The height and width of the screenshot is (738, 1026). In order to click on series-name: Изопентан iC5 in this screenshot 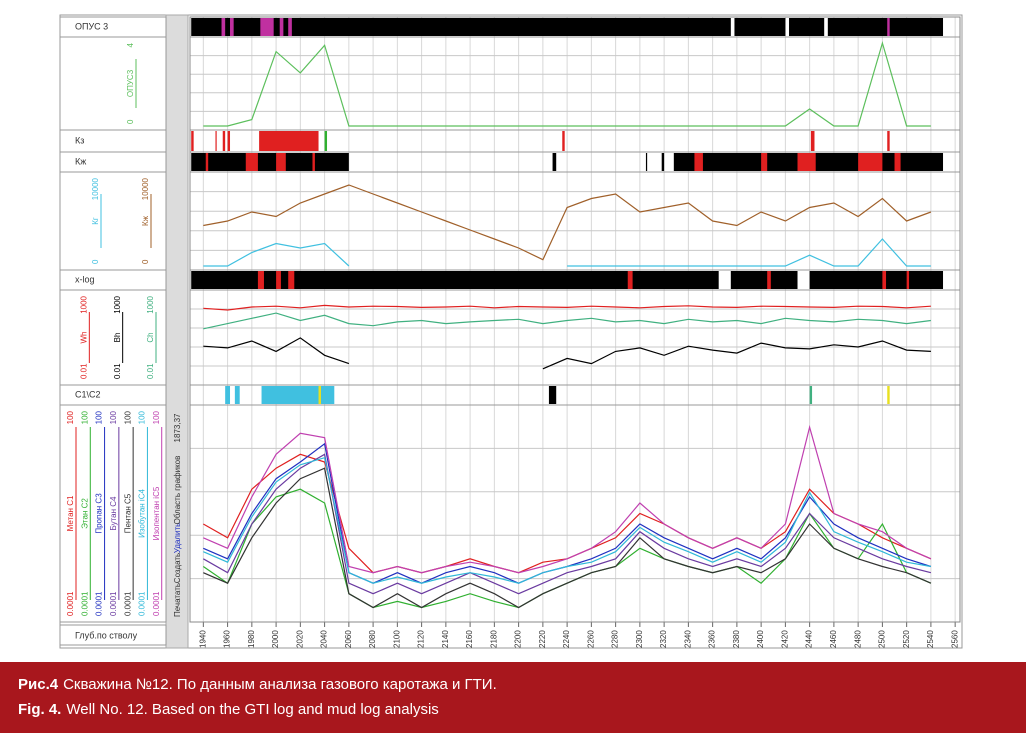, I will do `click(156, 513)`.